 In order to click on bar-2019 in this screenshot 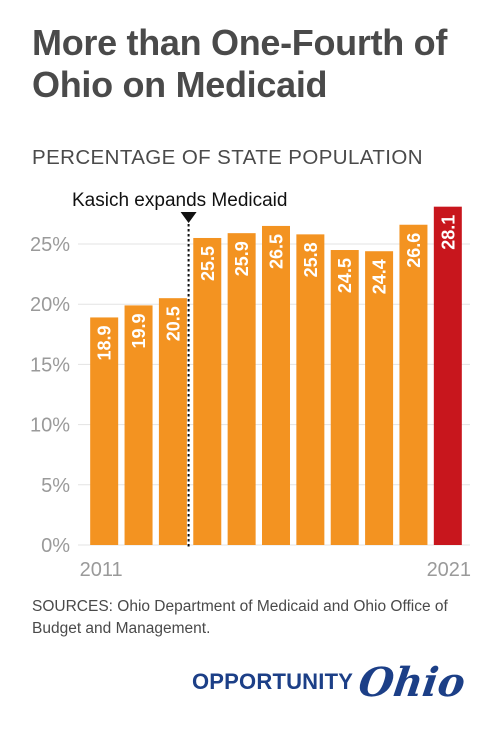, I will do `click(379, 398)`.